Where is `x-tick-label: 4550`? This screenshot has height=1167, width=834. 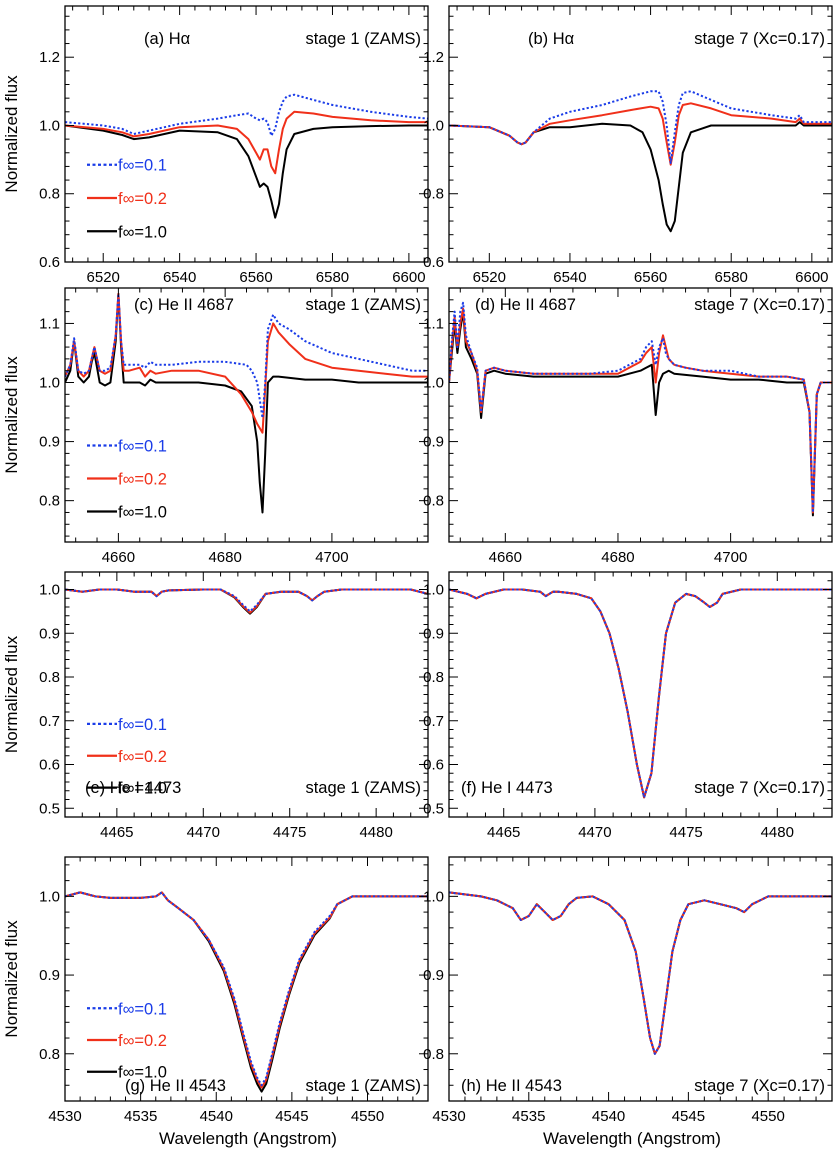
x-tick-label: 4550 is located at coordinates (767, 1116).